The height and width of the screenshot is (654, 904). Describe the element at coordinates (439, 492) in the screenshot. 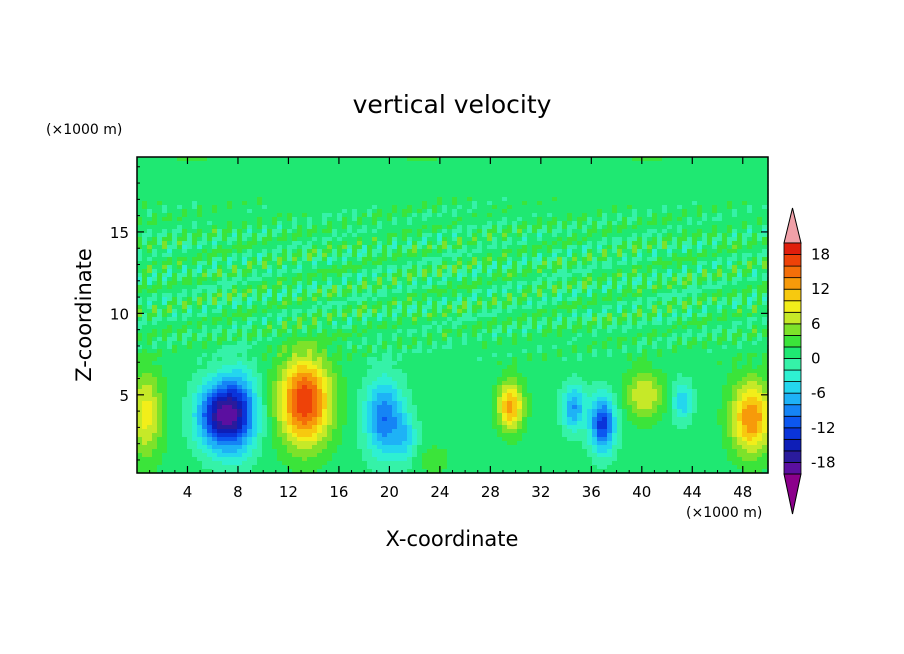

I see `x-tick-label: 24` at that location.